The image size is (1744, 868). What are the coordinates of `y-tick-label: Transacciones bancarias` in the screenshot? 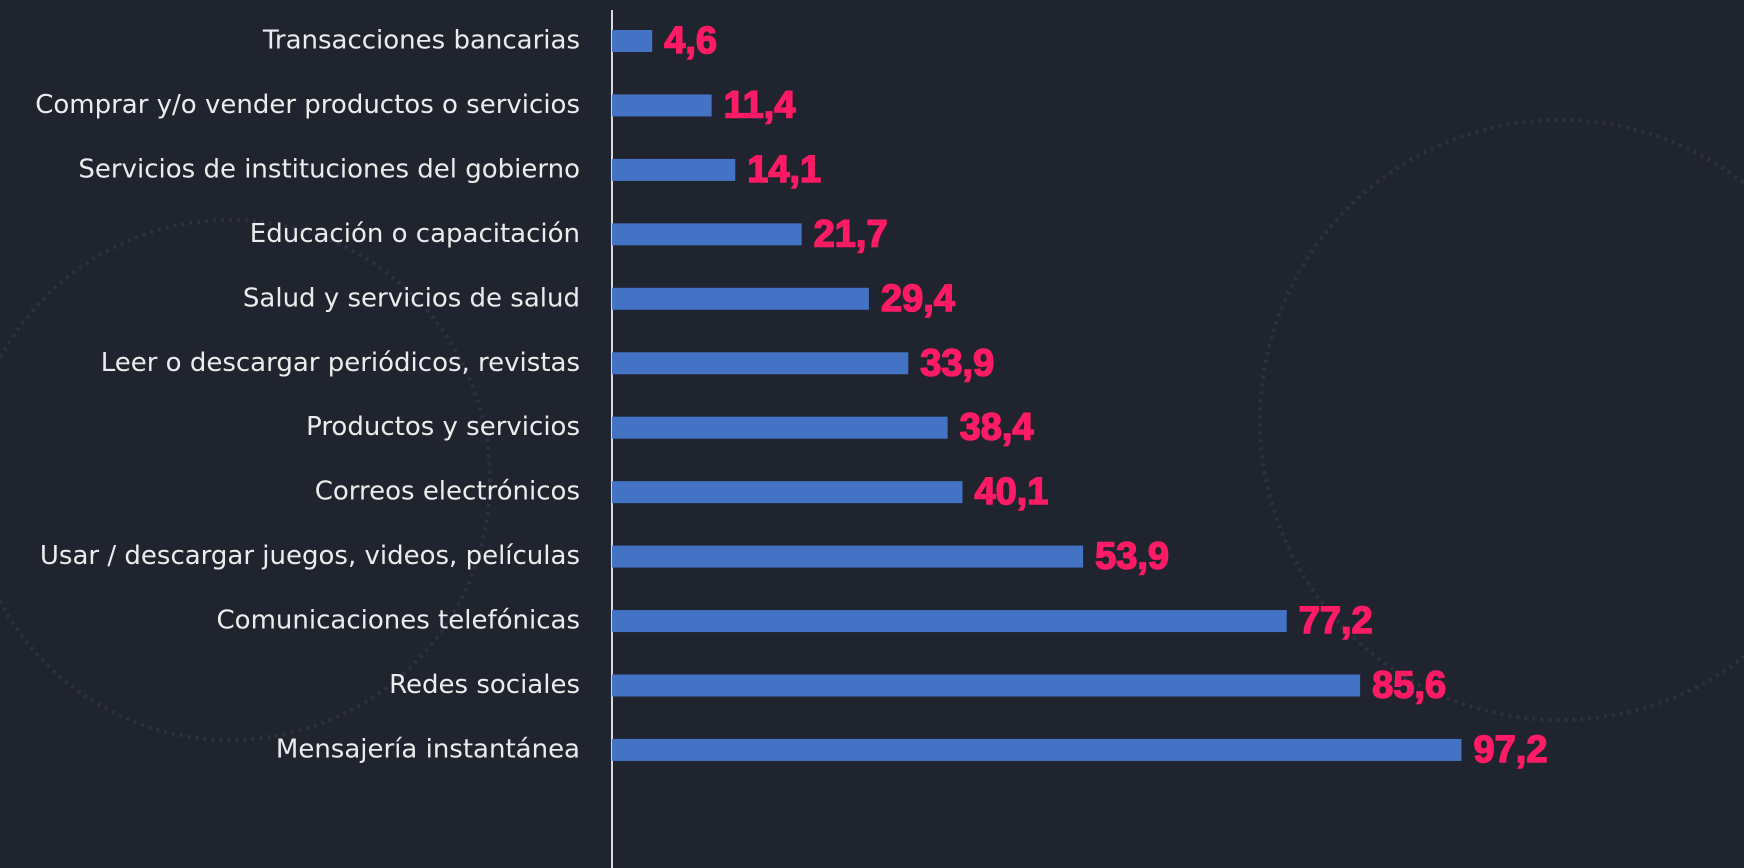 It's located at (421, 41).